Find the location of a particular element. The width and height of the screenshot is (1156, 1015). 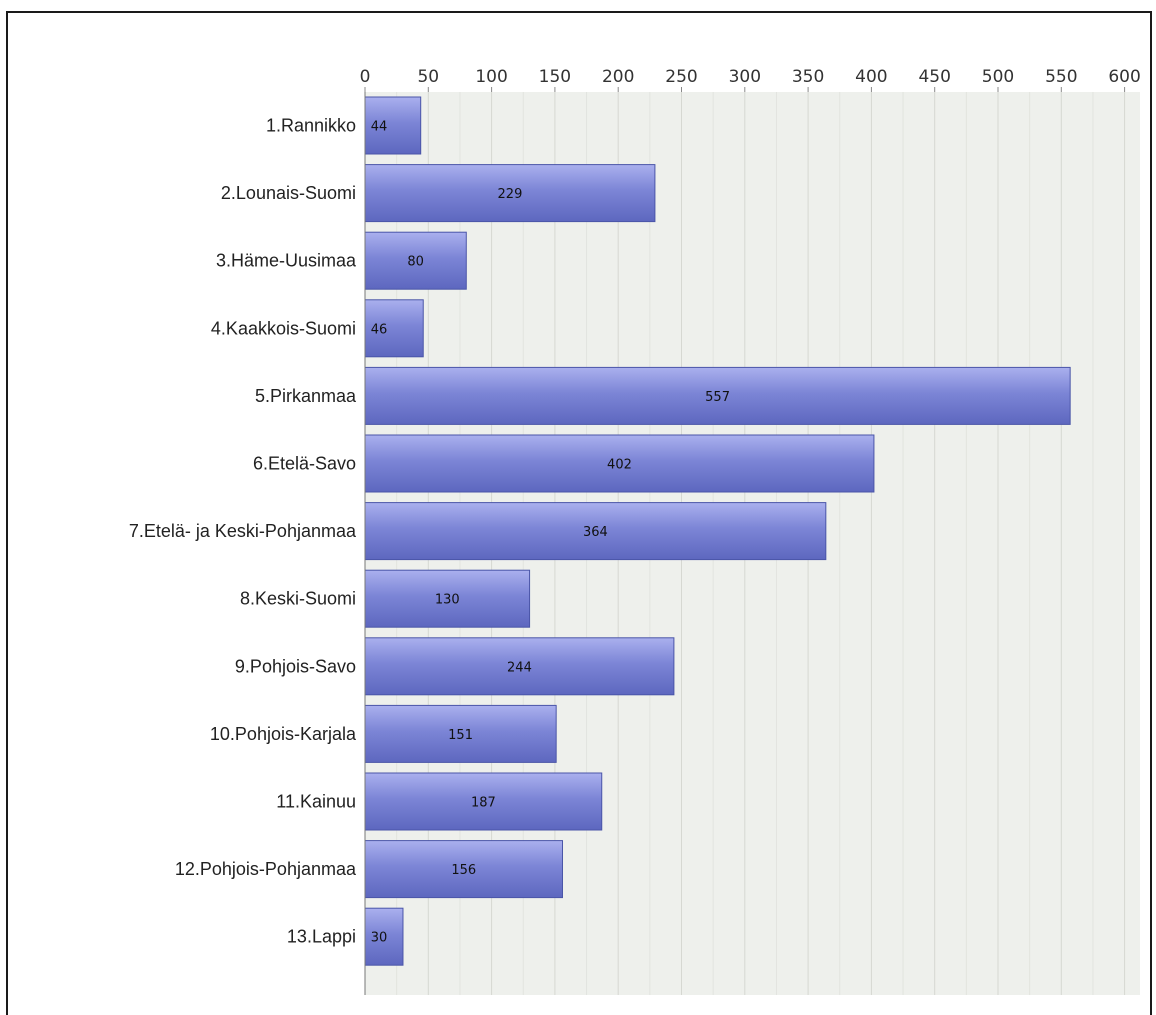

x-tick-label: 50 is located at coordinates (428, 77).